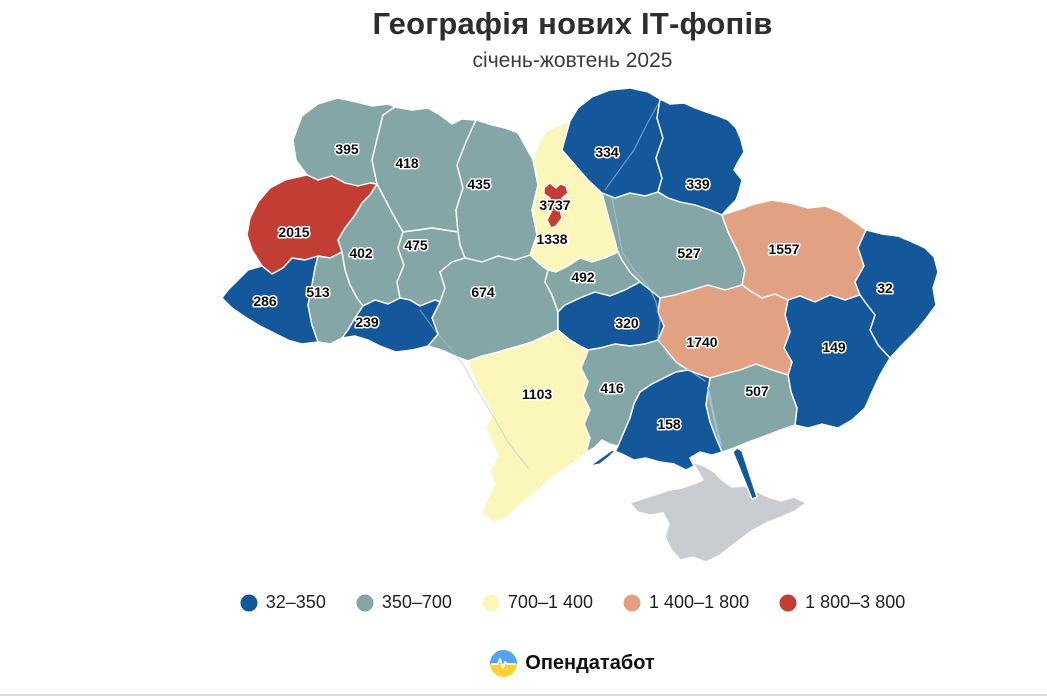  I want to click on page-title: Географія нових ІТ-фопів, so click(572, 23).